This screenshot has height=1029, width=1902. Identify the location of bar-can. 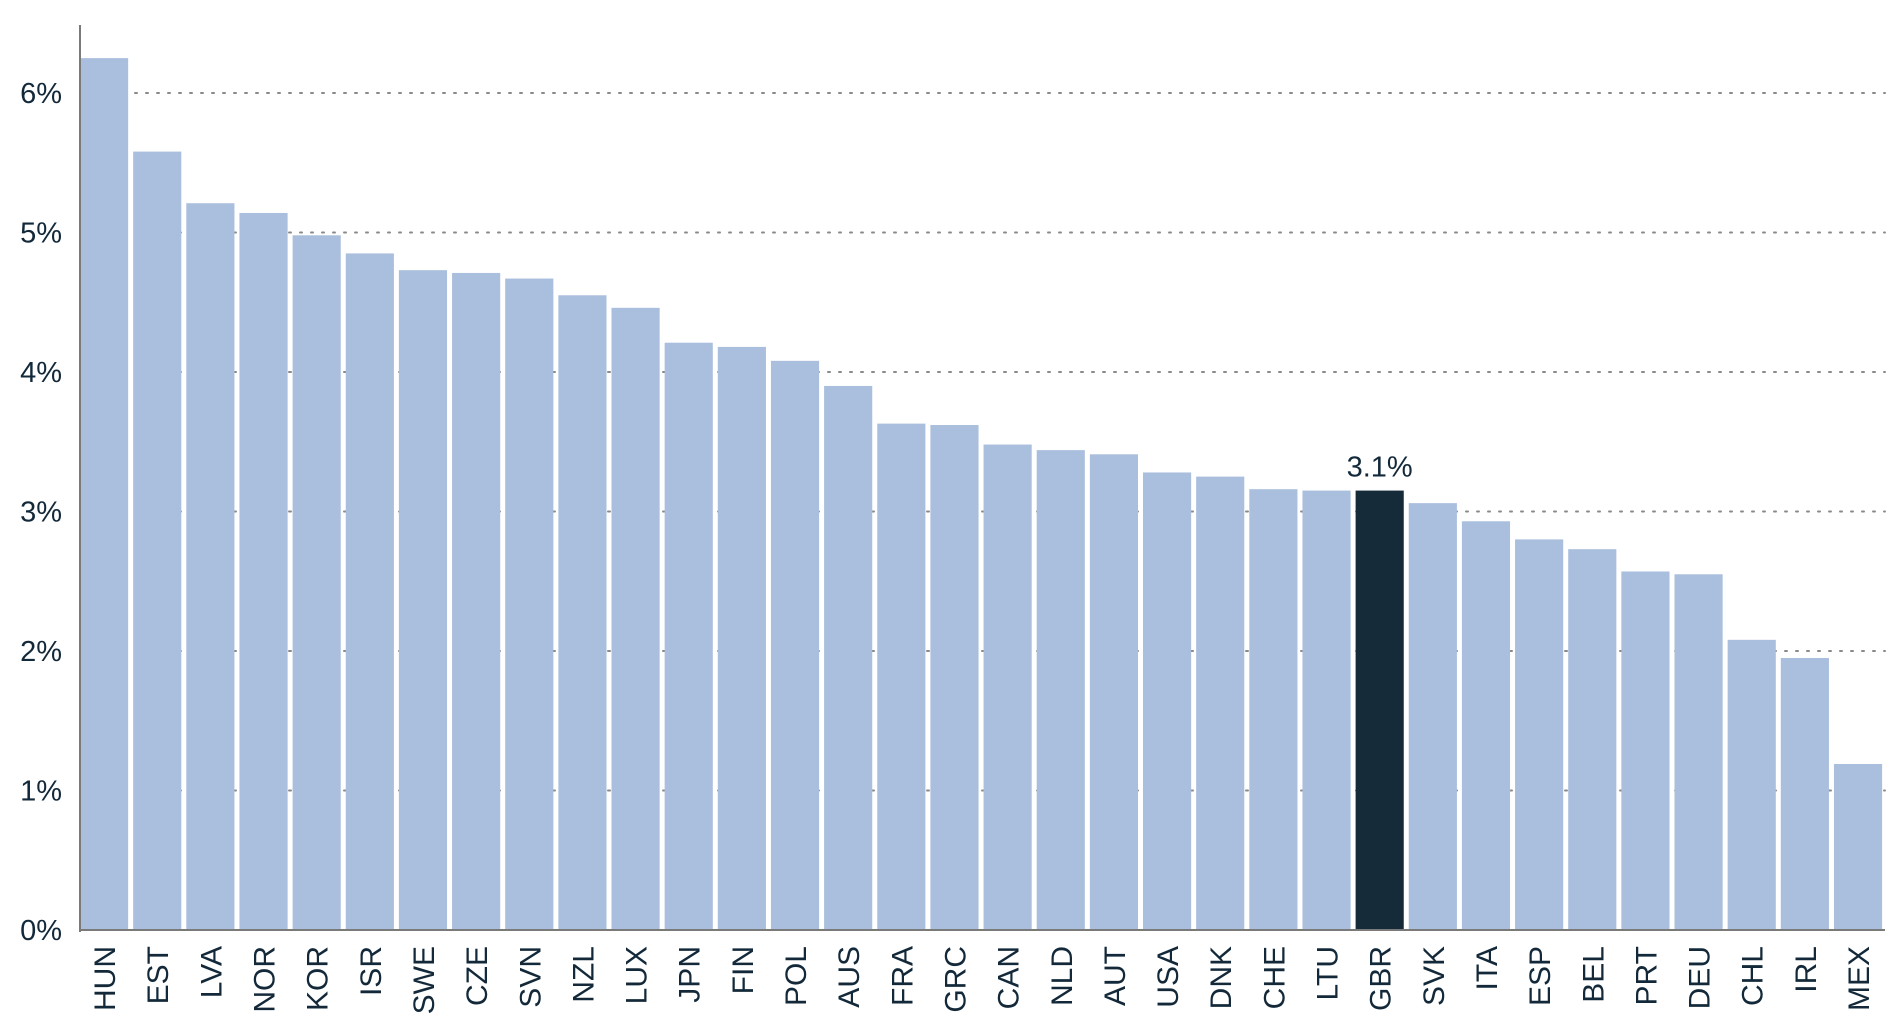
(1007, 687).